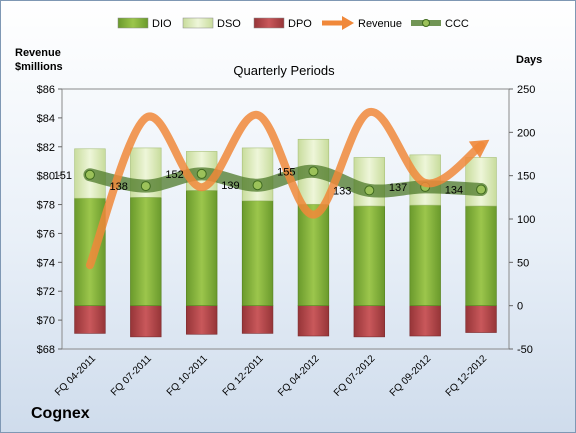  Describe the element at coordinates (131, 375) in the screenshot. I see `category-label: FQ 07-2011` at that location.